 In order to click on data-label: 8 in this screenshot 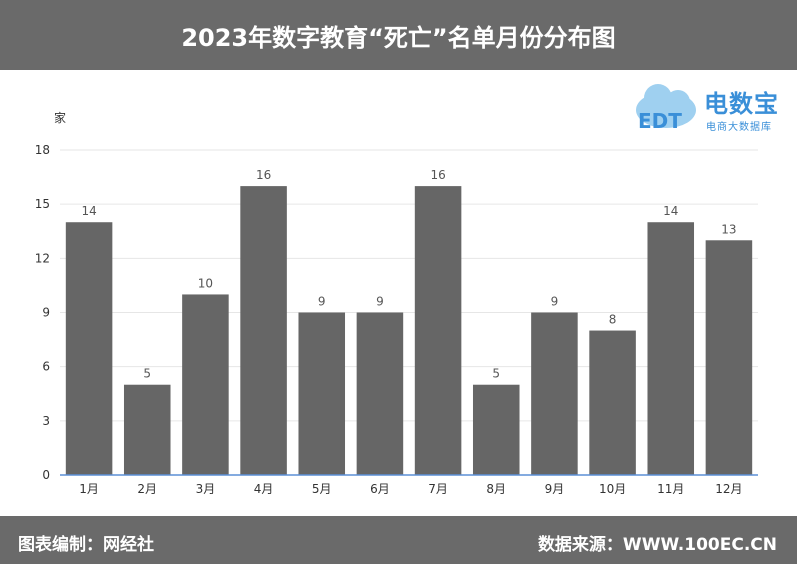, I will do `click(613, 320)`.